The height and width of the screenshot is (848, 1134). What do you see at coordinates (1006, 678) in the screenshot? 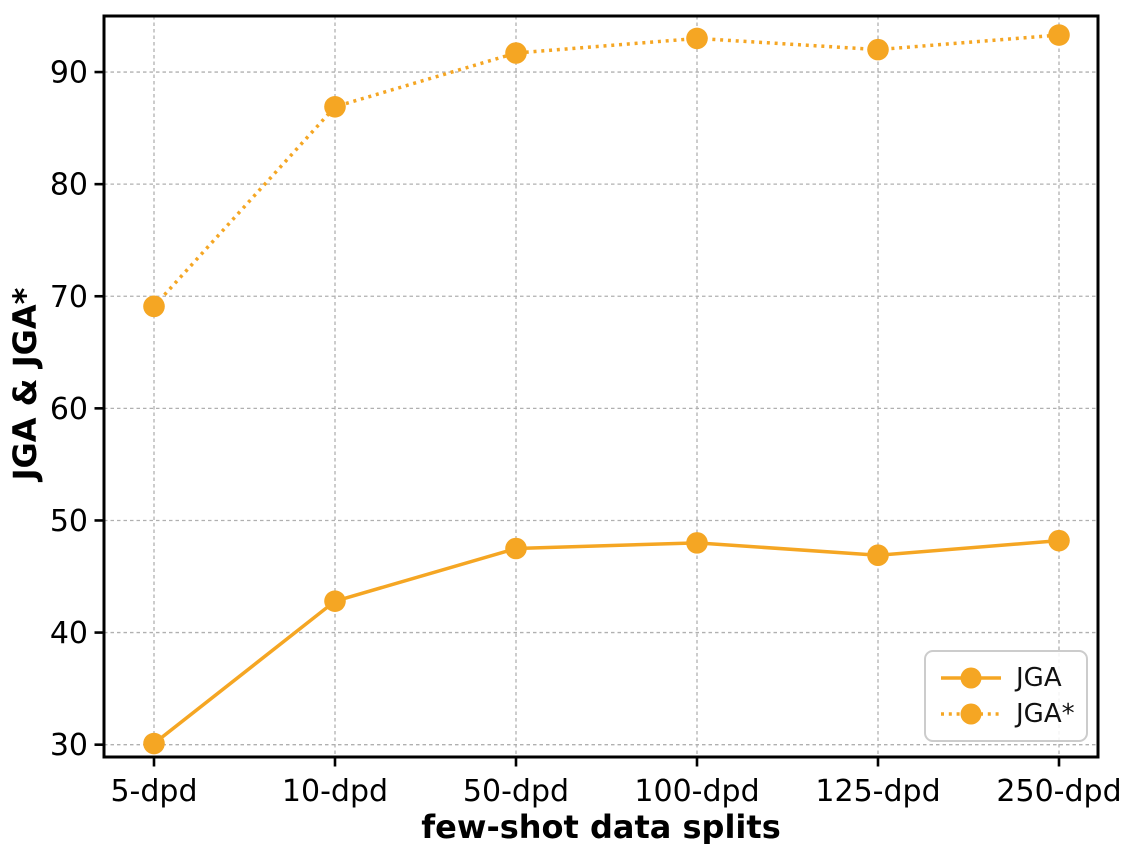
I see `legend-item-jga: JGA` at bounding box center [1006, 678].